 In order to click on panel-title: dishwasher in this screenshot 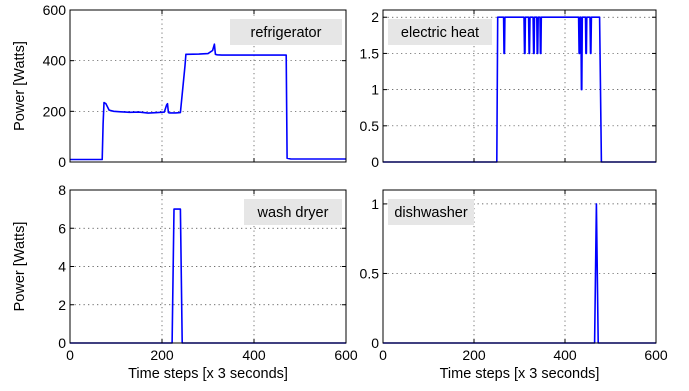, I will do `click(431, 212)`.